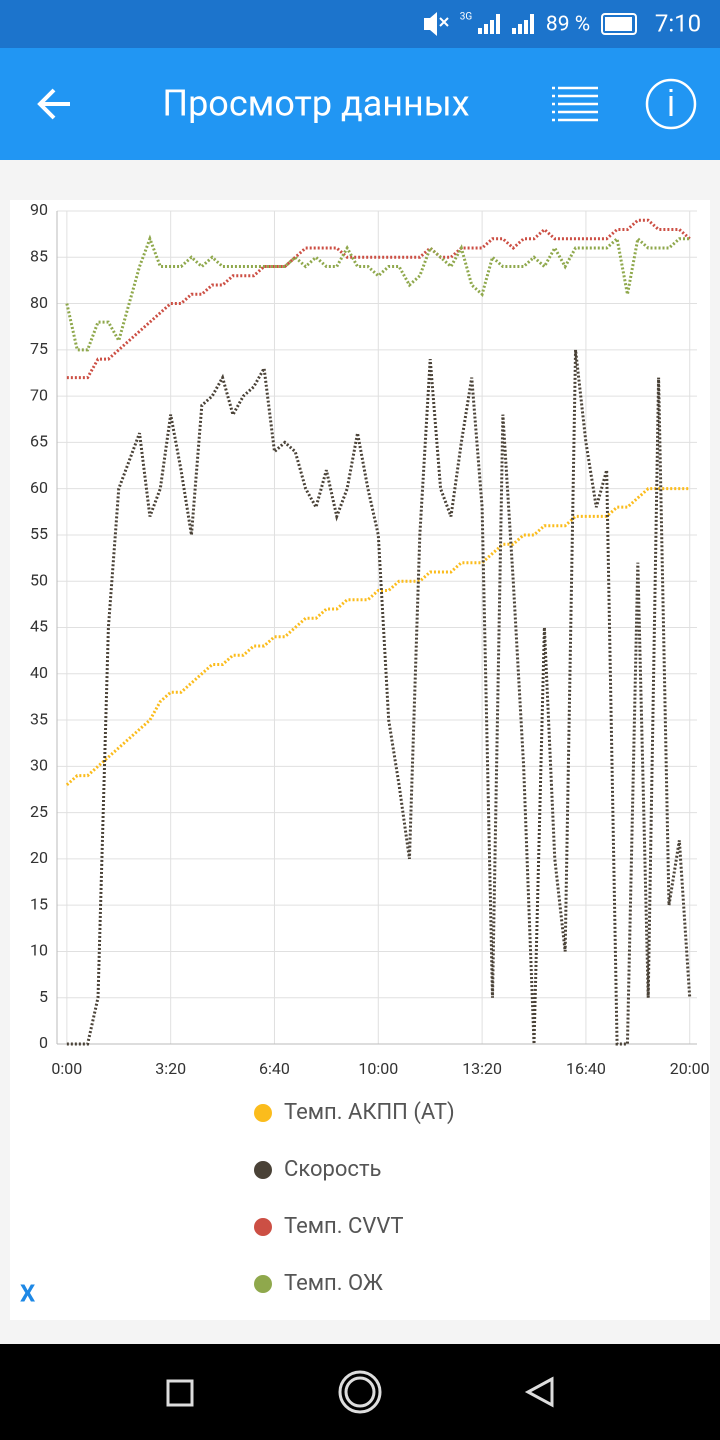 This screenshot has width=720, height=1440. What do you see at coordinates (39, 811) in the screenshot?
I see `y-tick-label: 25` at bounding box center [39, 811].